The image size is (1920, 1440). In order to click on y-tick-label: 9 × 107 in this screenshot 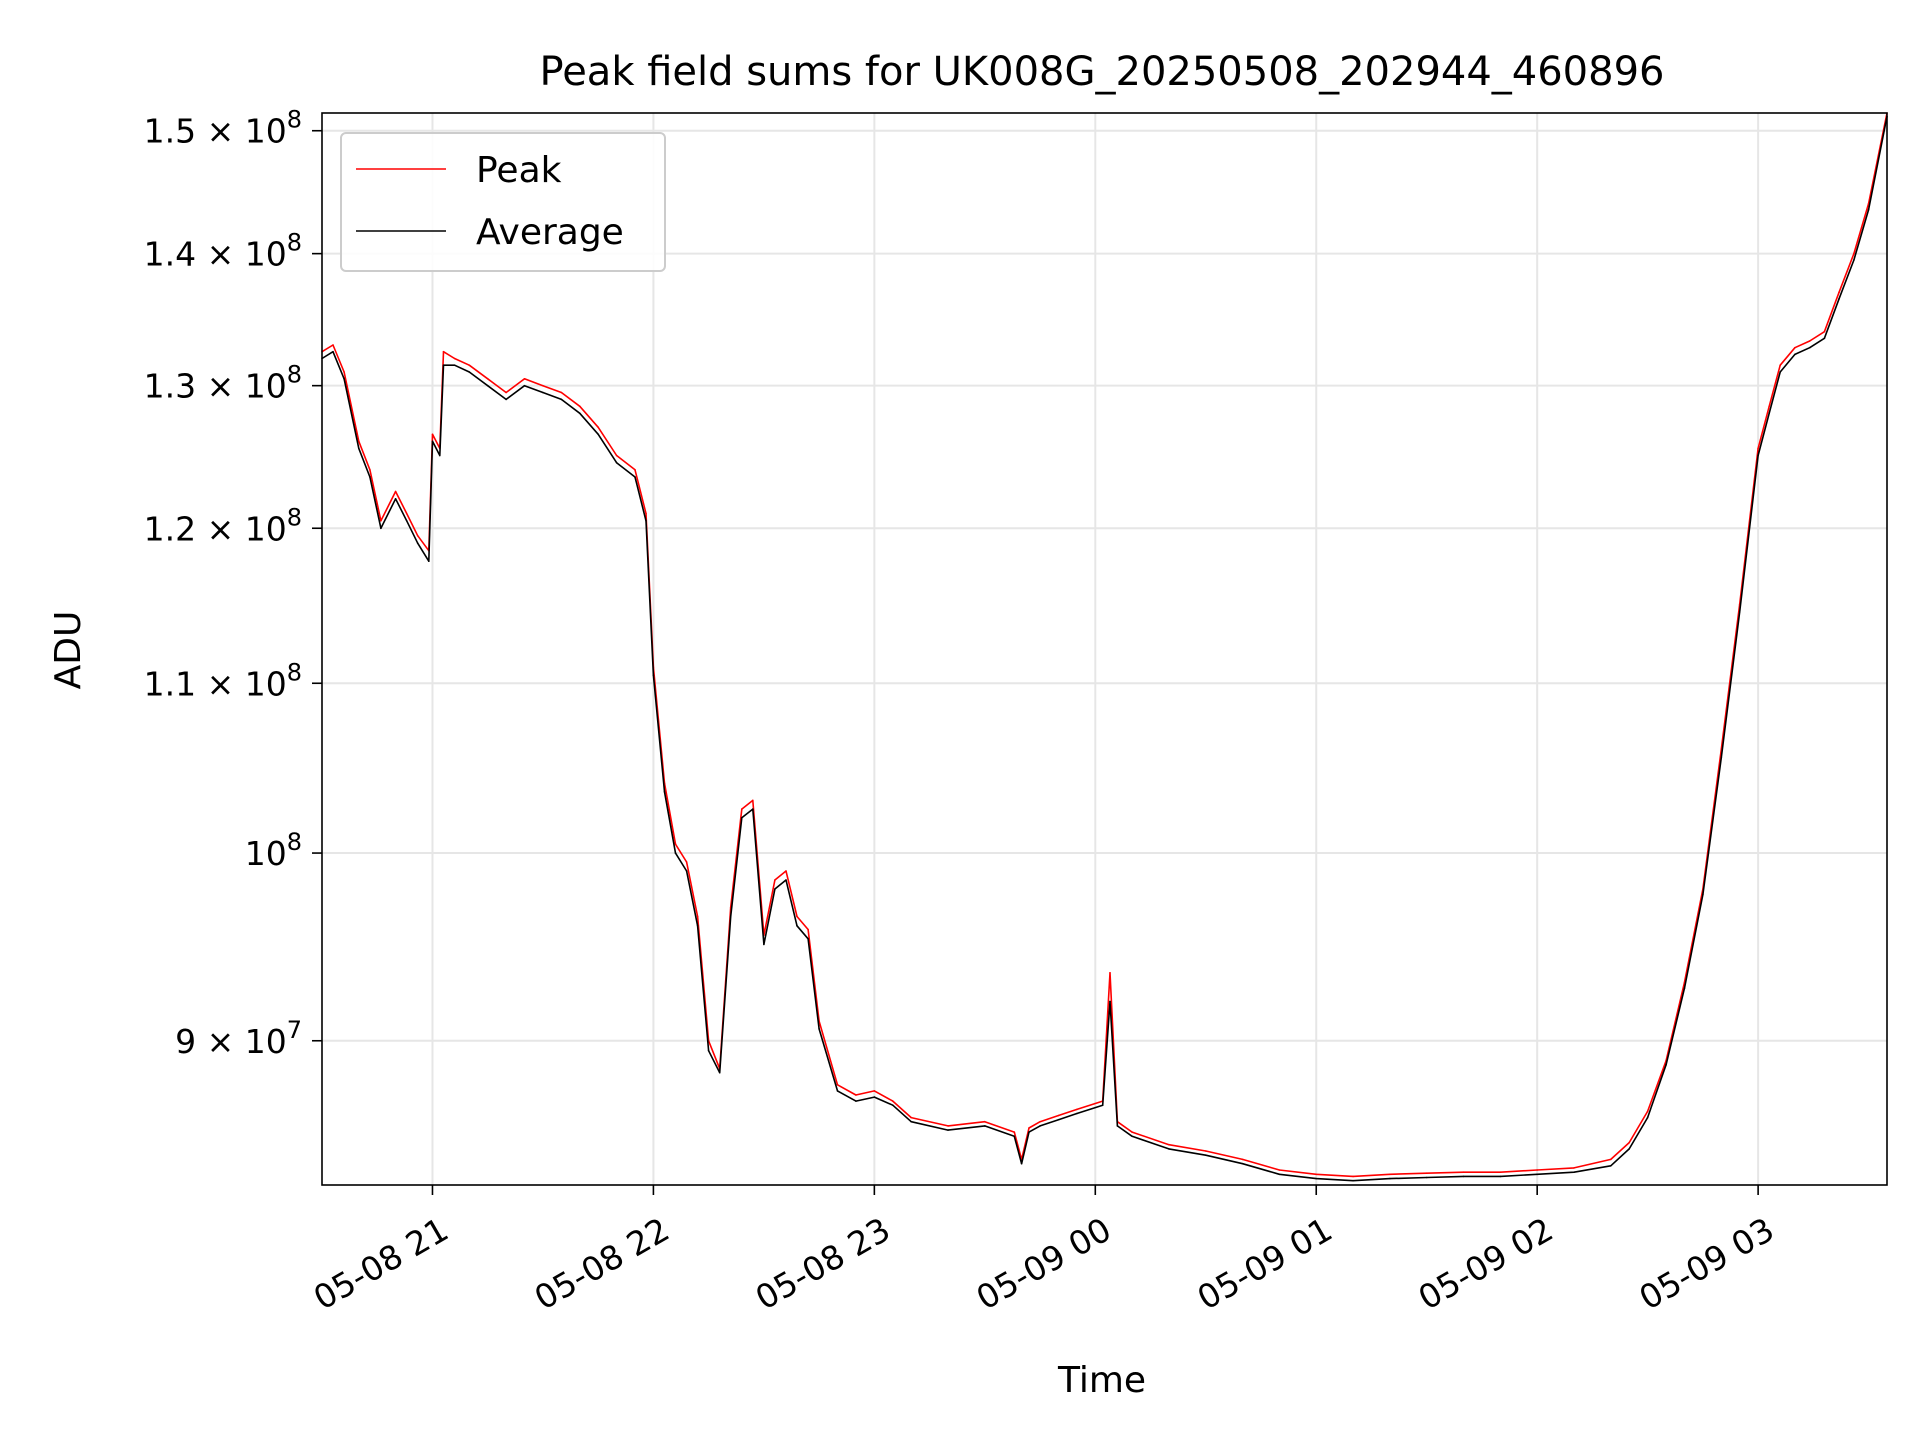, I will do `click(238, 1038)`.